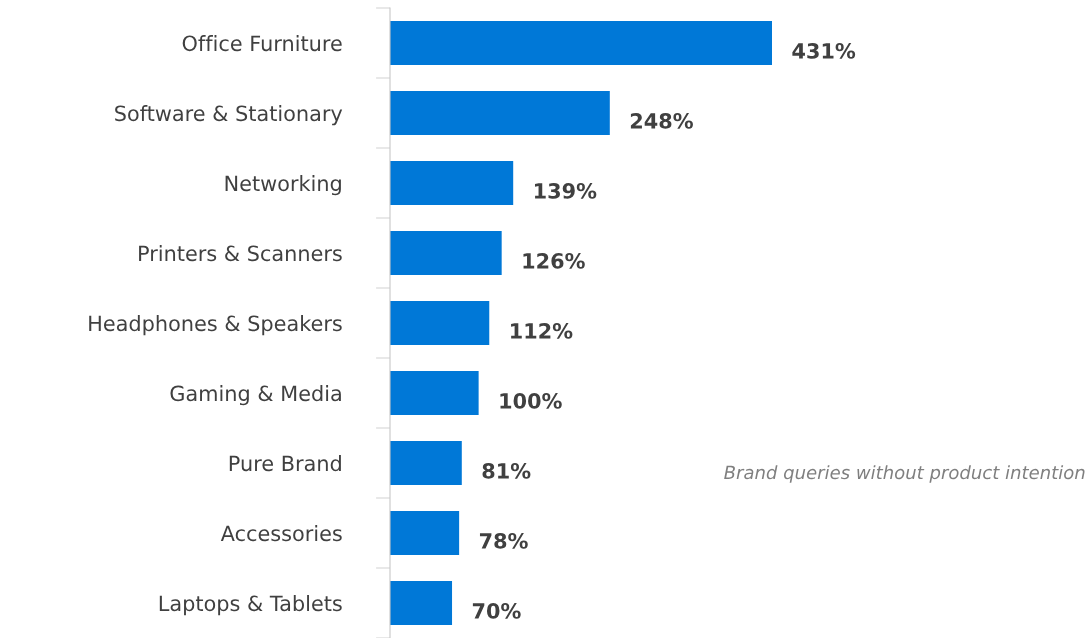  I want to click on y-tick-label: Accessories, so click(281, 533).